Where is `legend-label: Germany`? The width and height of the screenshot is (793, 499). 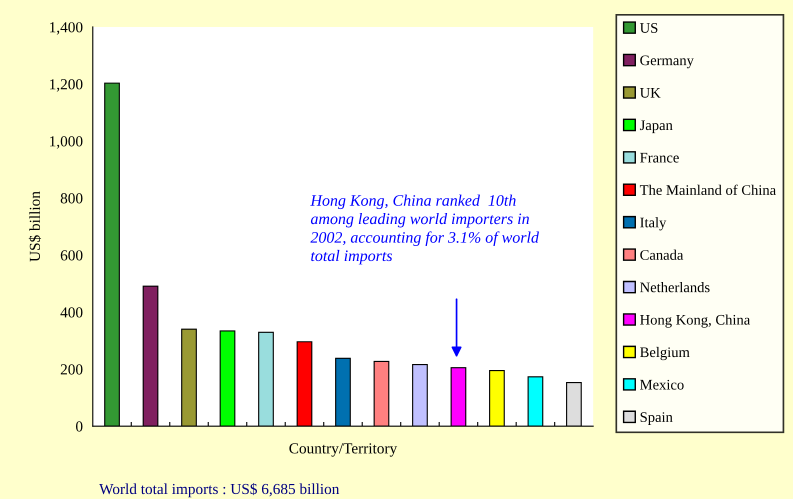 legend-label: Germany is located at coordinates (667, 61).